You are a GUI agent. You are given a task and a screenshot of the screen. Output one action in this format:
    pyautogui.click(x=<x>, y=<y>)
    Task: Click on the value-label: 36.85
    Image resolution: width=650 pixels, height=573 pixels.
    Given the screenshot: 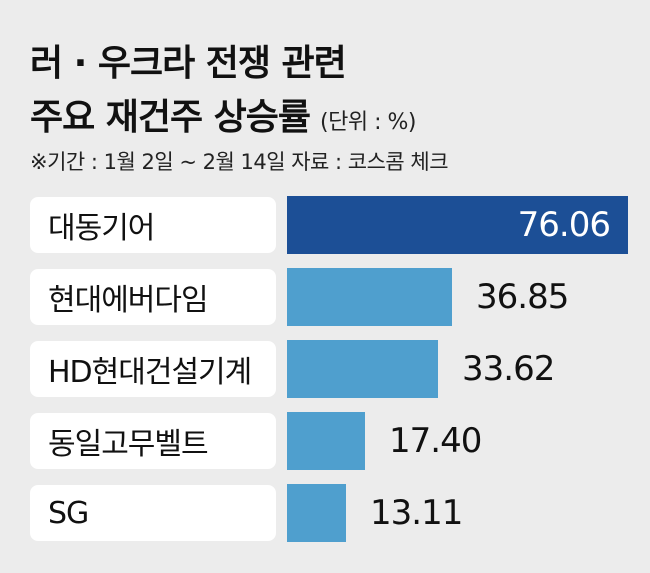 What is the action you would take?
    pyautogui.click(x=522, y=297)
    